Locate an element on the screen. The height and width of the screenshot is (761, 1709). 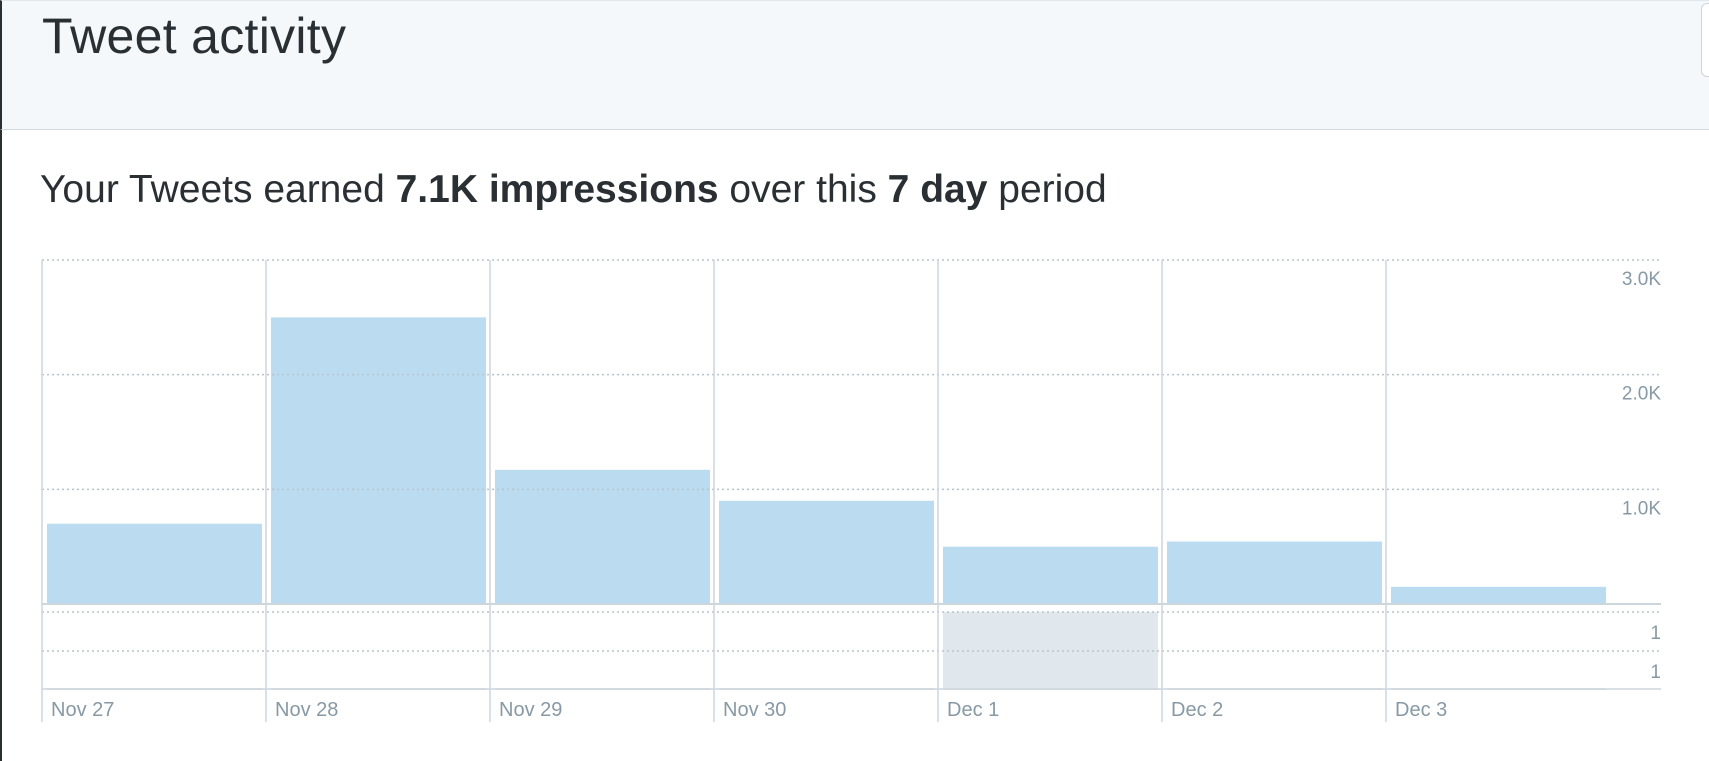
x-tick-label: Dec 2 is located at coordinates (1197, 710).